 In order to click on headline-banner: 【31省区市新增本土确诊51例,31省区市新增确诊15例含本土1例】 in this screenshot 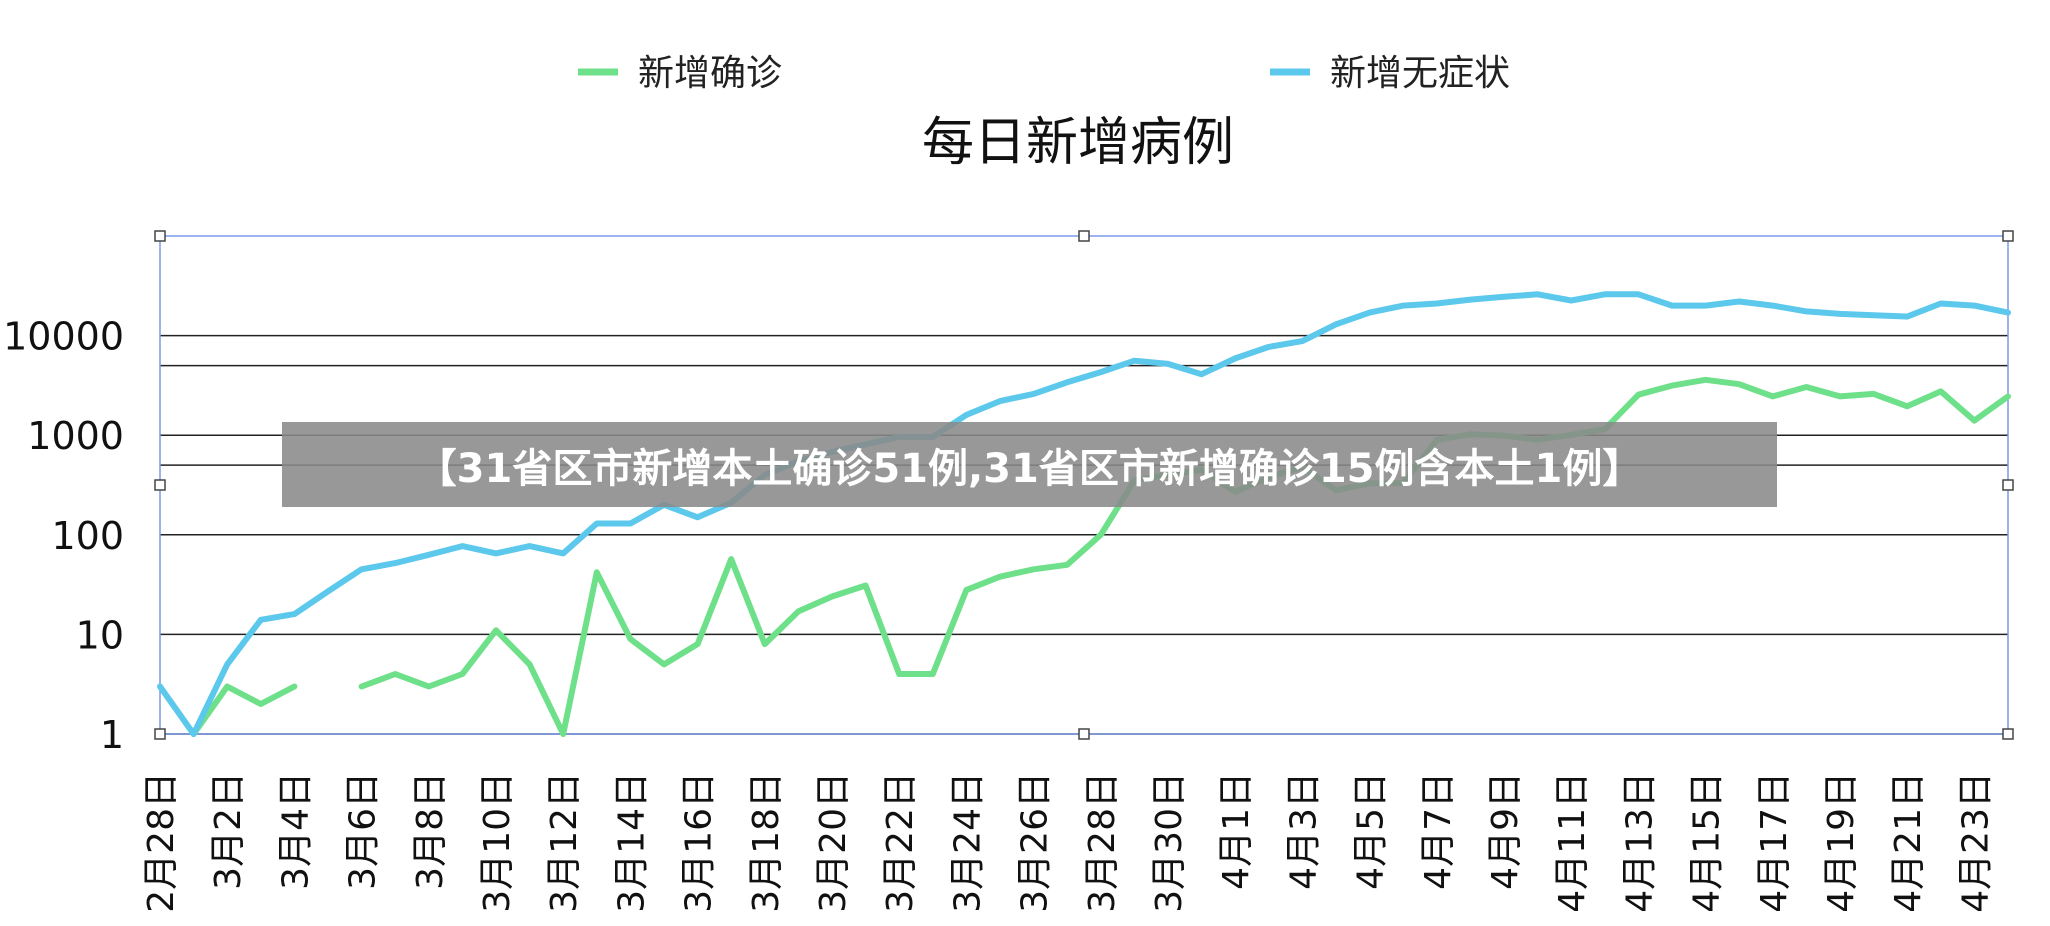, I will do `click(1029, 464)`.